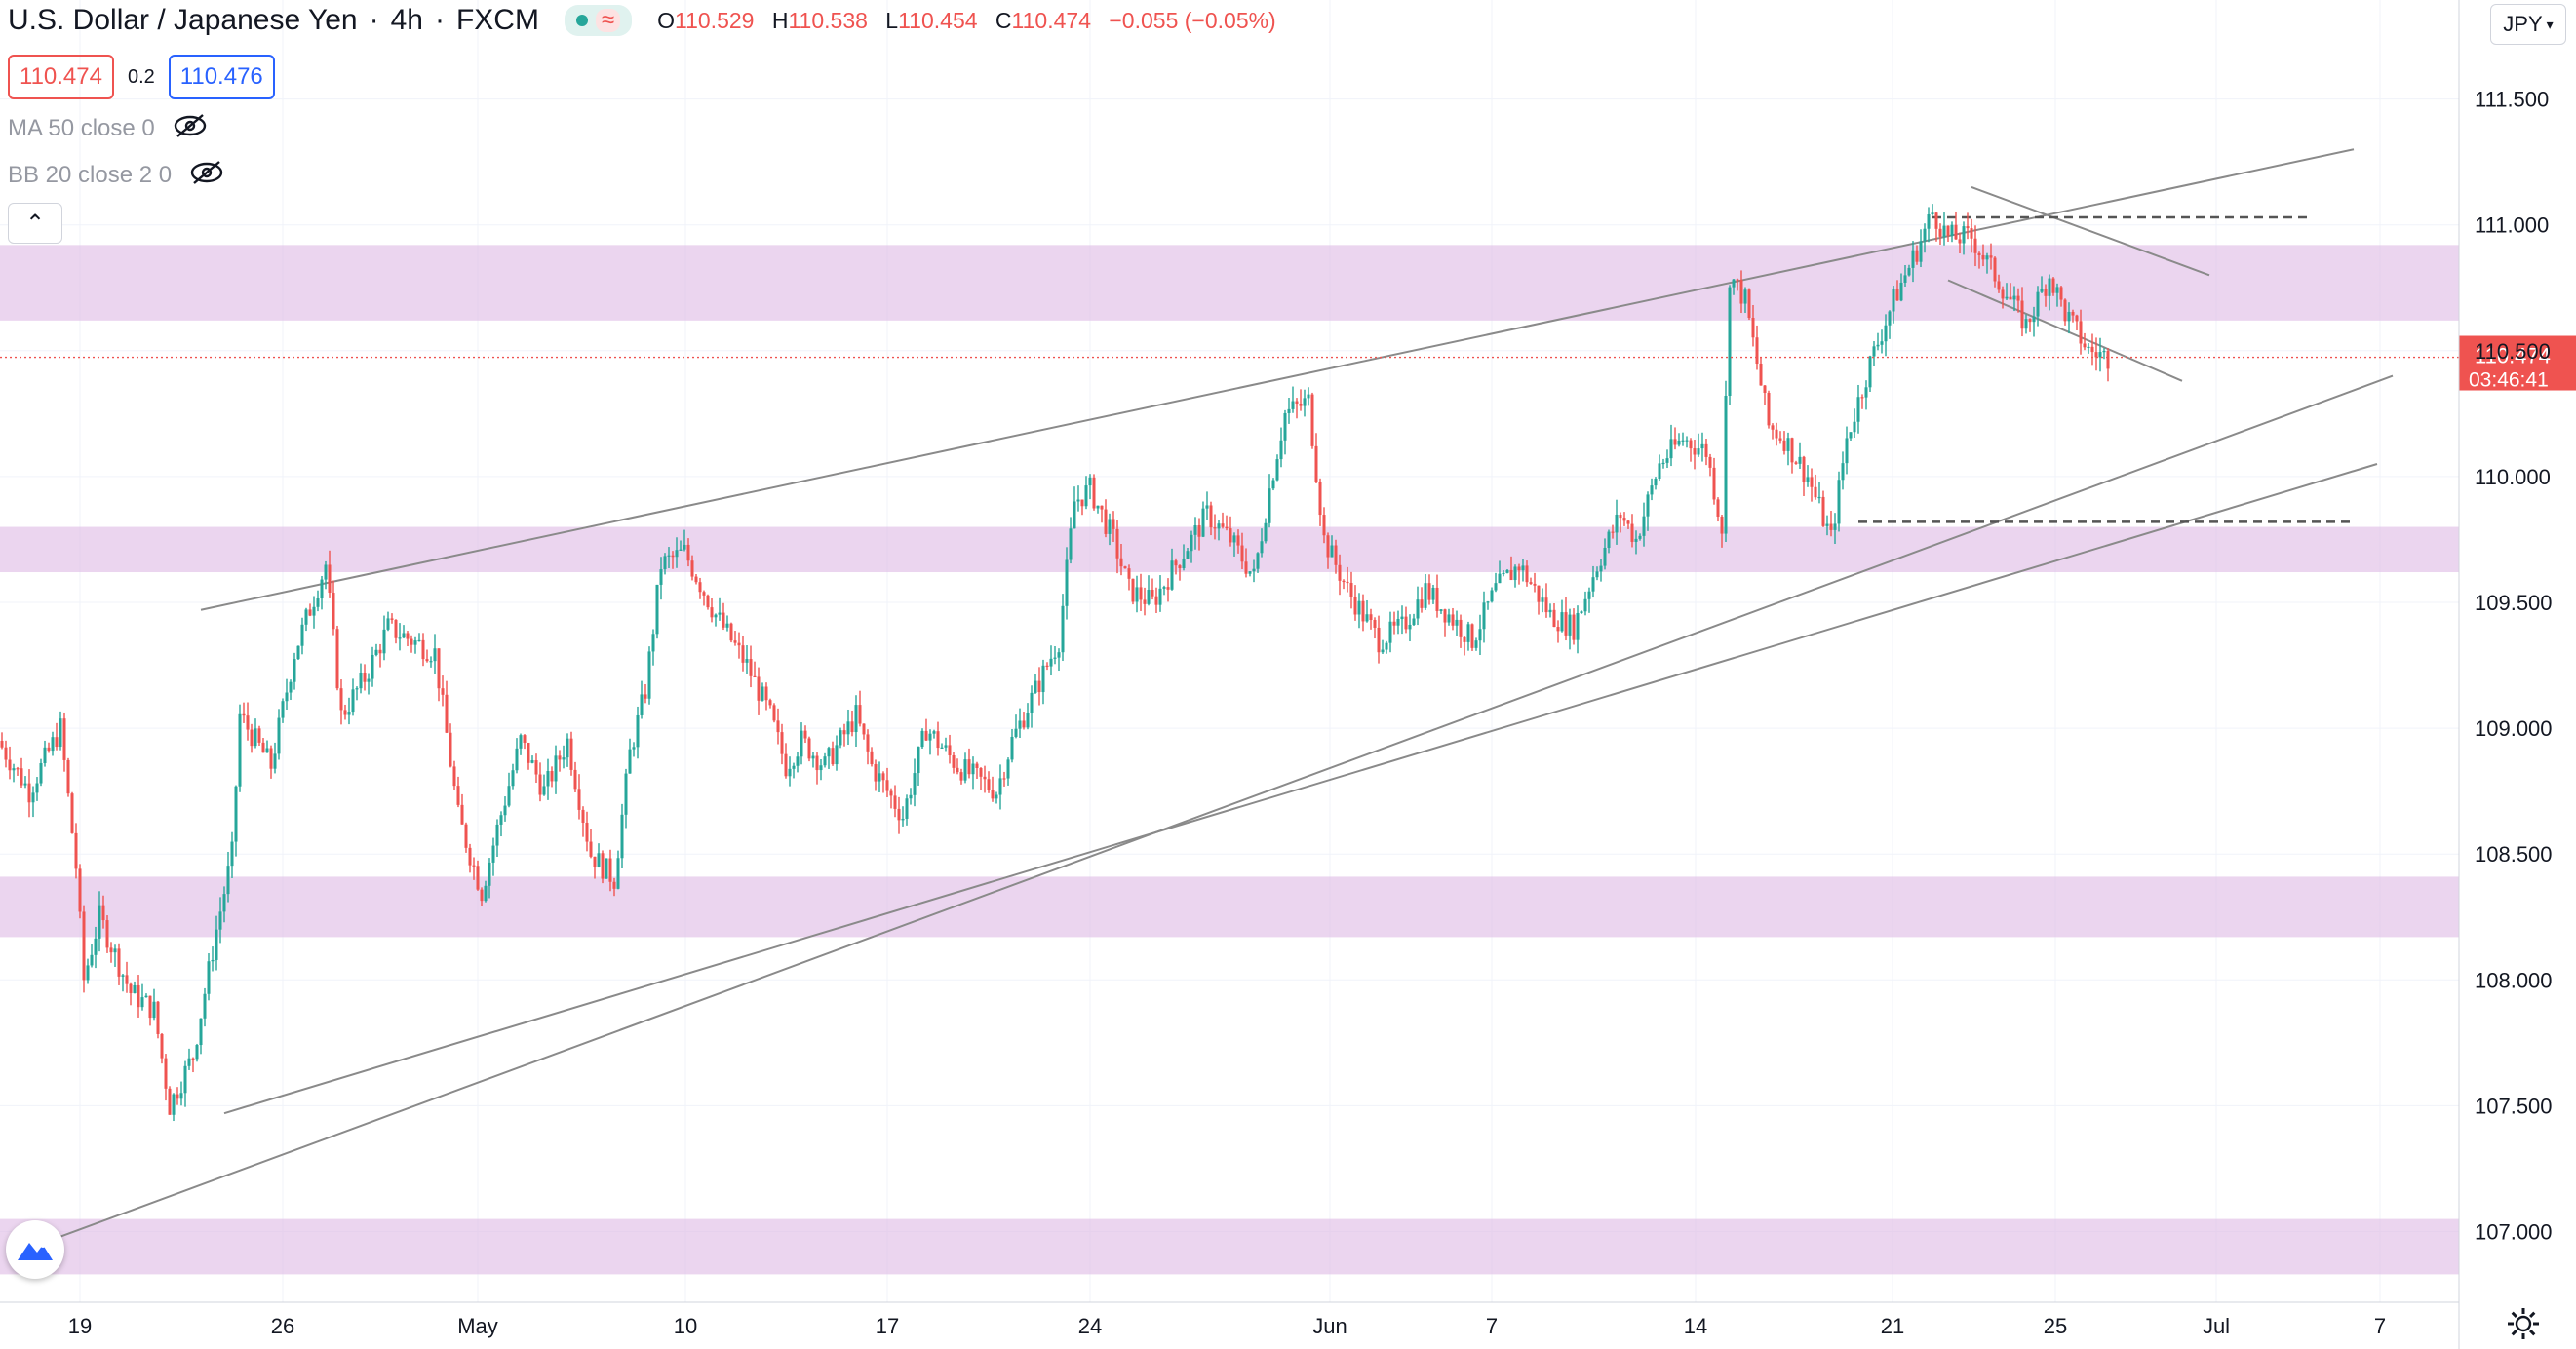 The image size is (2576, 1349). I want to click on buy-price-button: 110.476, so click(221, 77).